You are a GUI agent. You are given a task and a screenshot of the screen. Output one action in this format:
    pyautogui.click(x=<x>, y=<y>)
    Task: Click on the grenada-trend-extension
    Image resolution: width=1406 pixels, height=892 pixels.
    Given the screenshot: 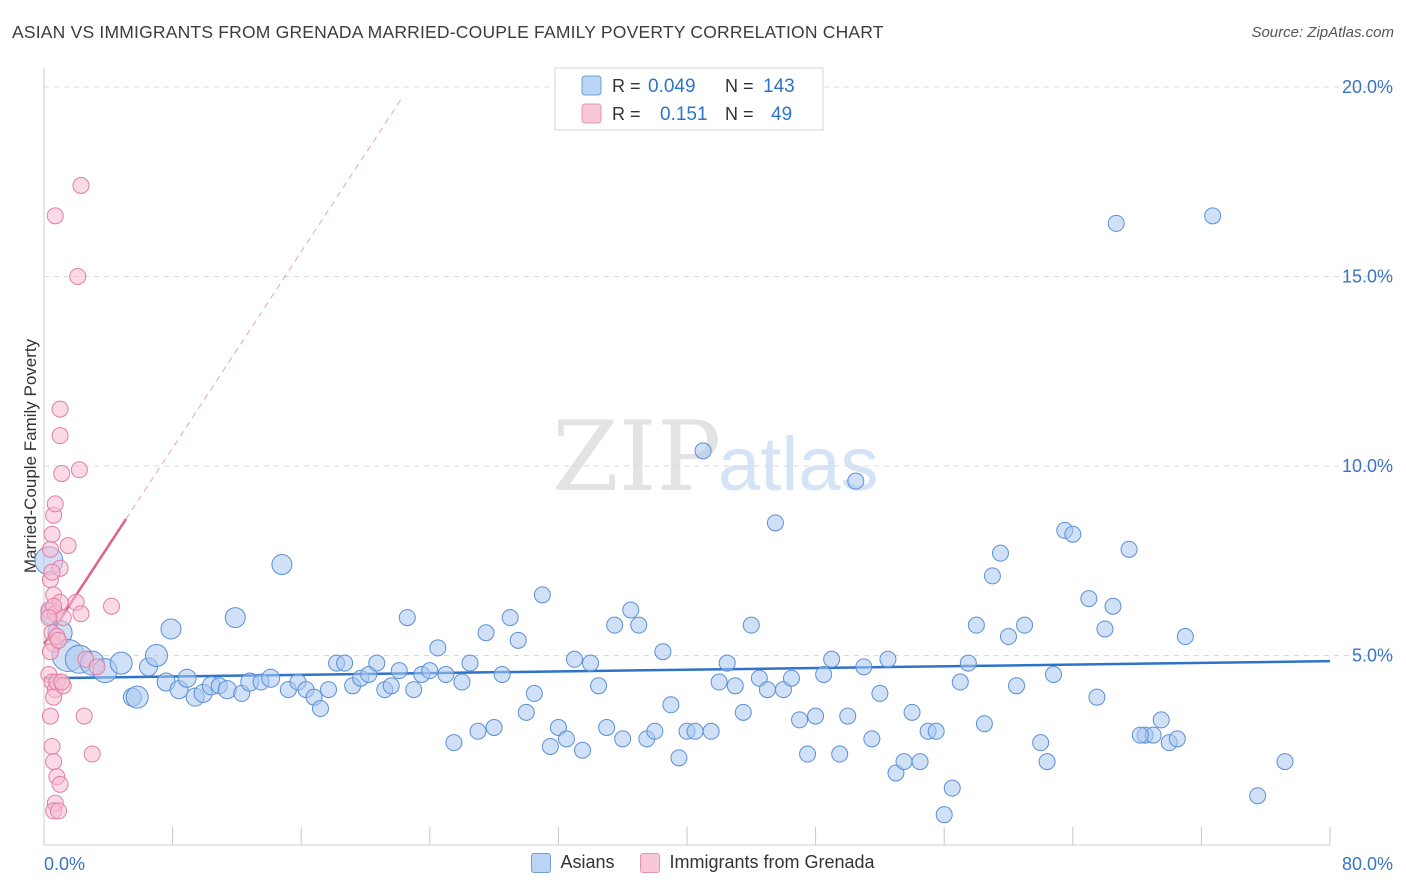 What is the action you would take?
    pyautogui.click(x=263, y=309)
    